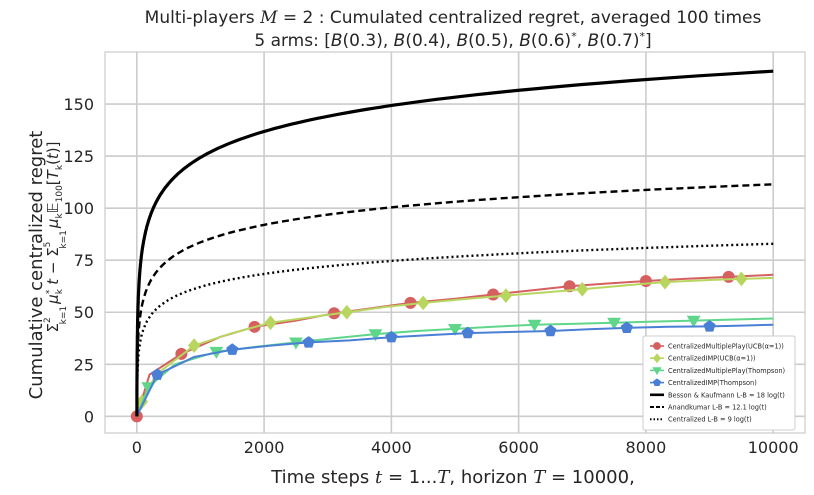 This screenshot has width=814, height=495. I want to click on y-tick-label: 100, so click(78, 208).